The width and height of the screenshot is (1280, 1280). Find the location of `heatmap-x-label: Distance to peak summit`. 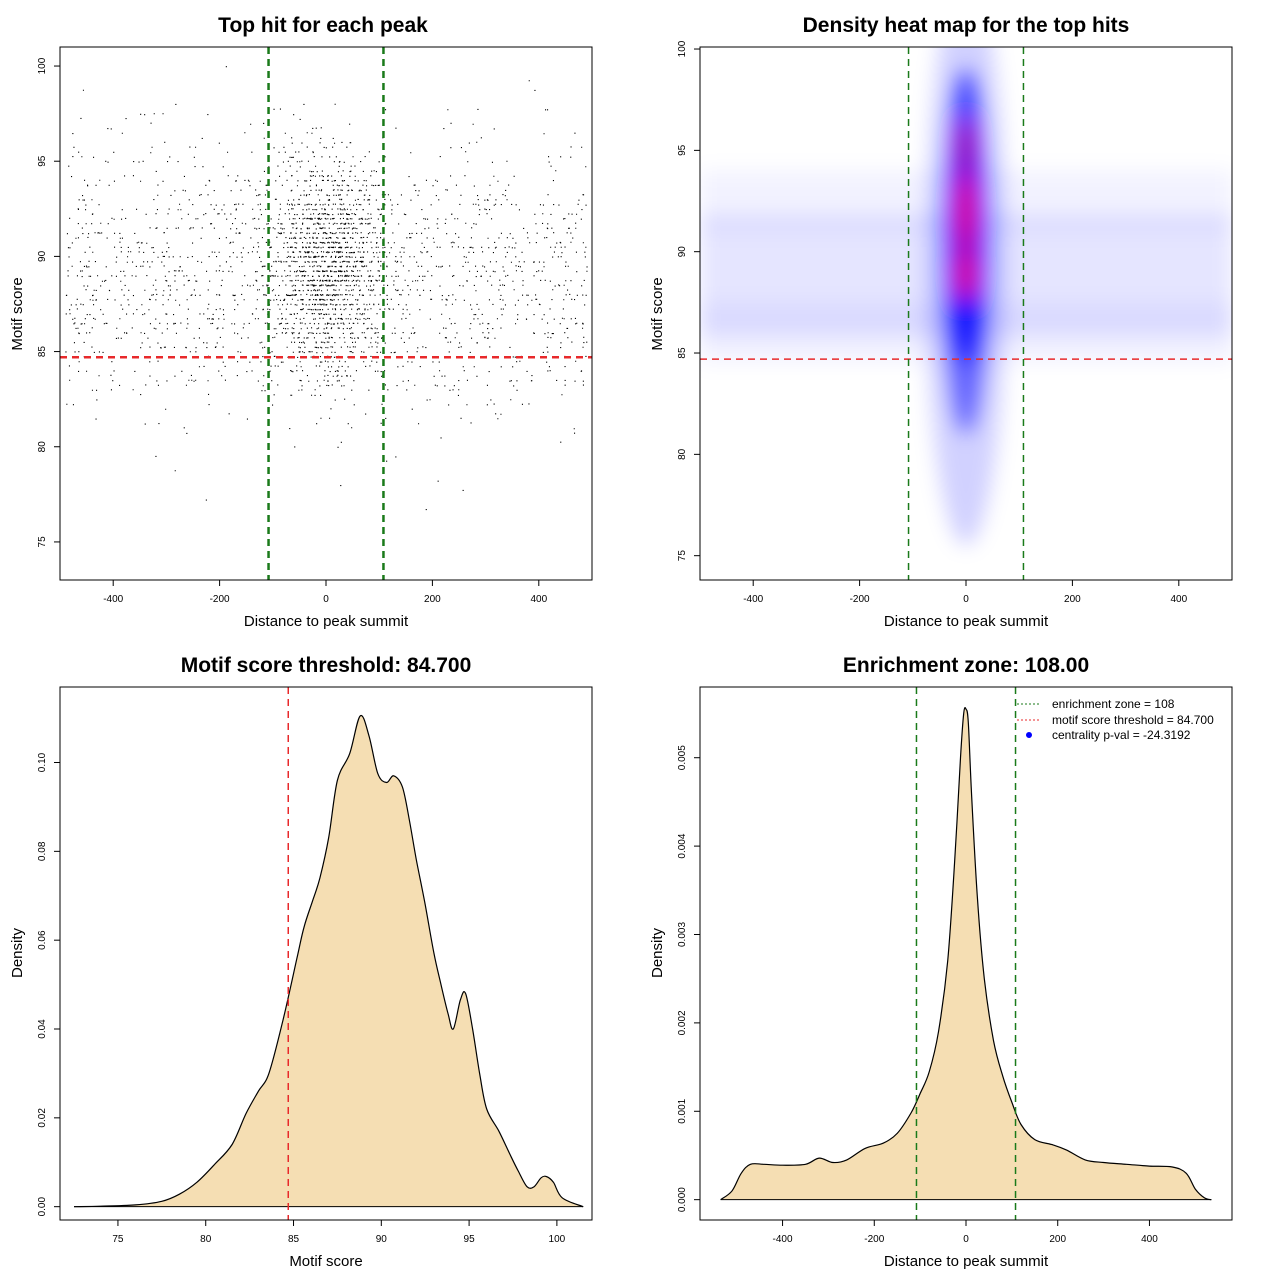

heatmap-x-label: Distance to peak summit is located at coordinates (966, 621).